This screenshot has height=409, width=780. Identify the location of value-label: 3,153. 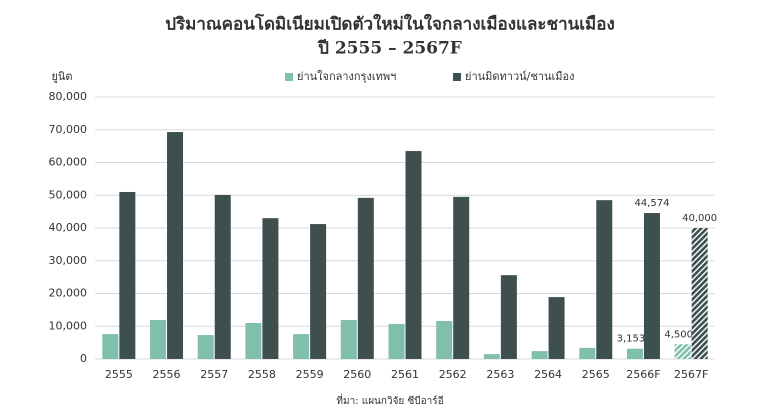
(631, 339).